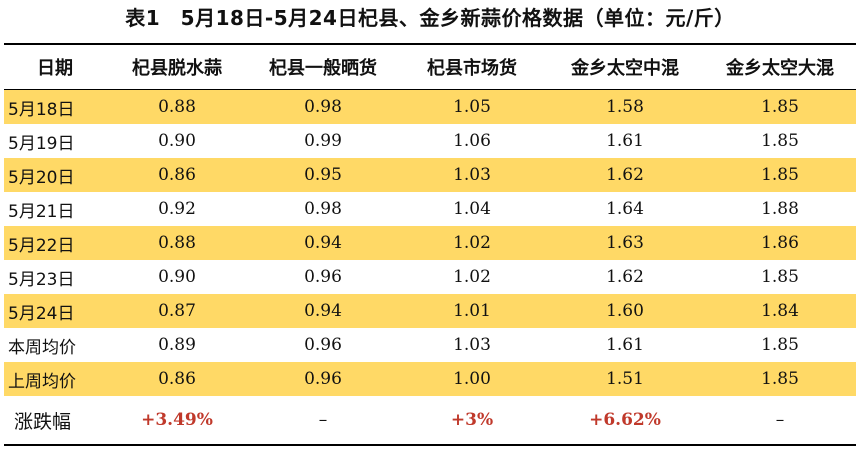 Image resolution: width=860 pixels, height=460 pixels. I want to click on column-header-qixian-market: 杞县市场货, so click(472, 68).